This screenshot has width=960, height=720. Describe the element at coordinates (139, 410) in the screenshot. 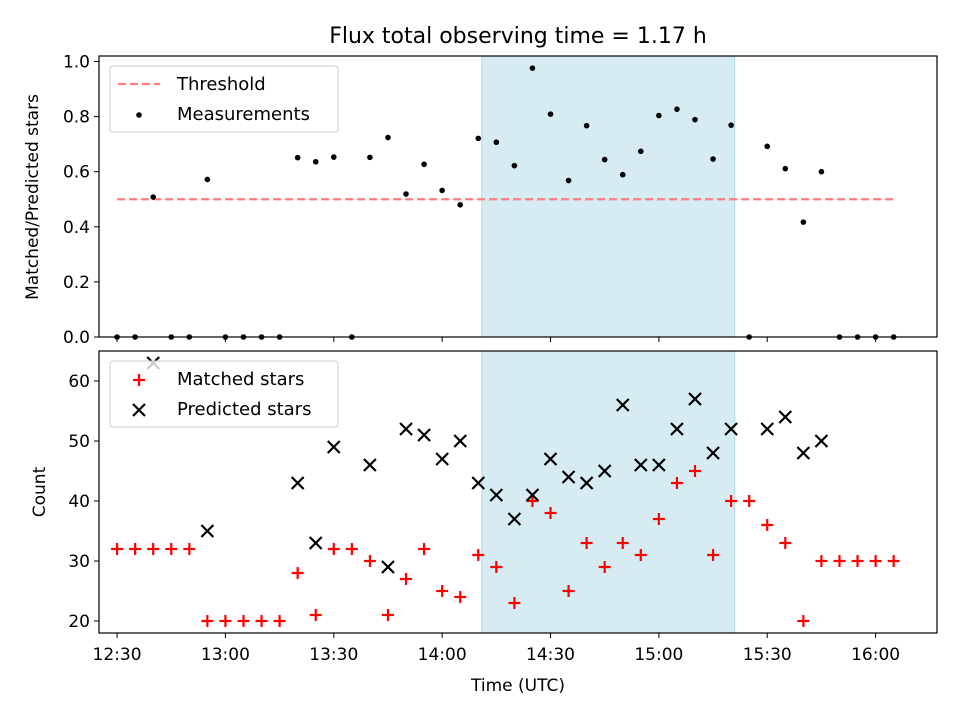

I see `legend-predicted-swatch` at that location.